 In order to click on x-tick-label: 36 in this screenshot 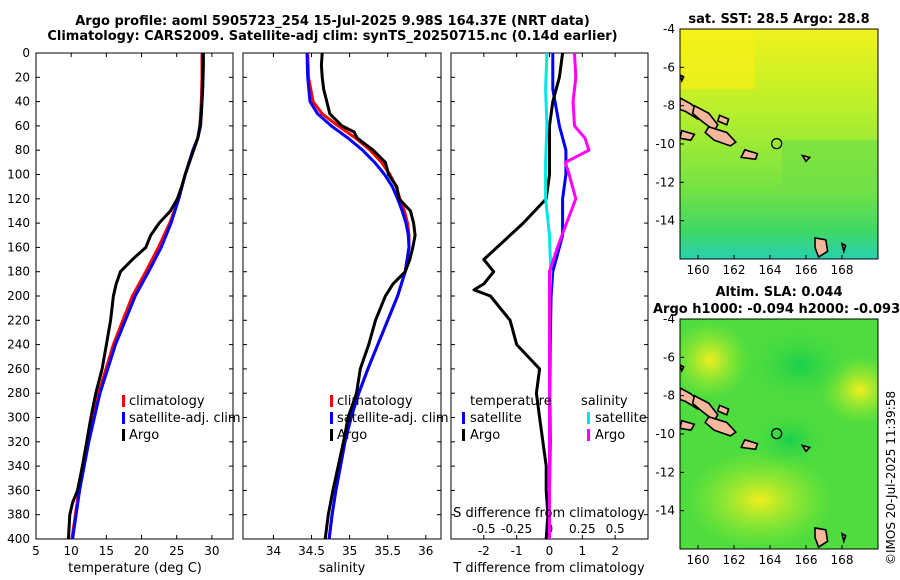, I will do `click(425, 551)`.